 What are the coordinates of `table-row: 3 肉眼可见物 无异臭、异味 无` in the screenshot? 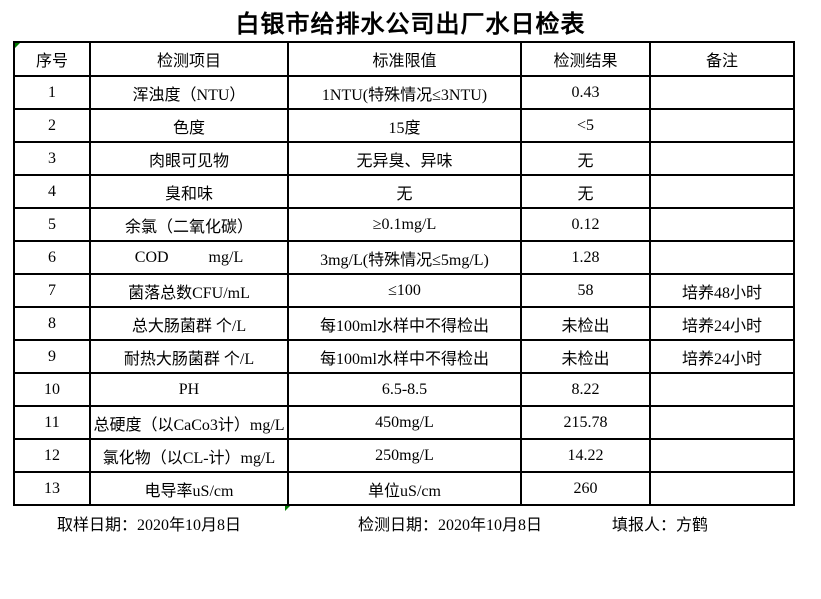 It's located at (404, 158).